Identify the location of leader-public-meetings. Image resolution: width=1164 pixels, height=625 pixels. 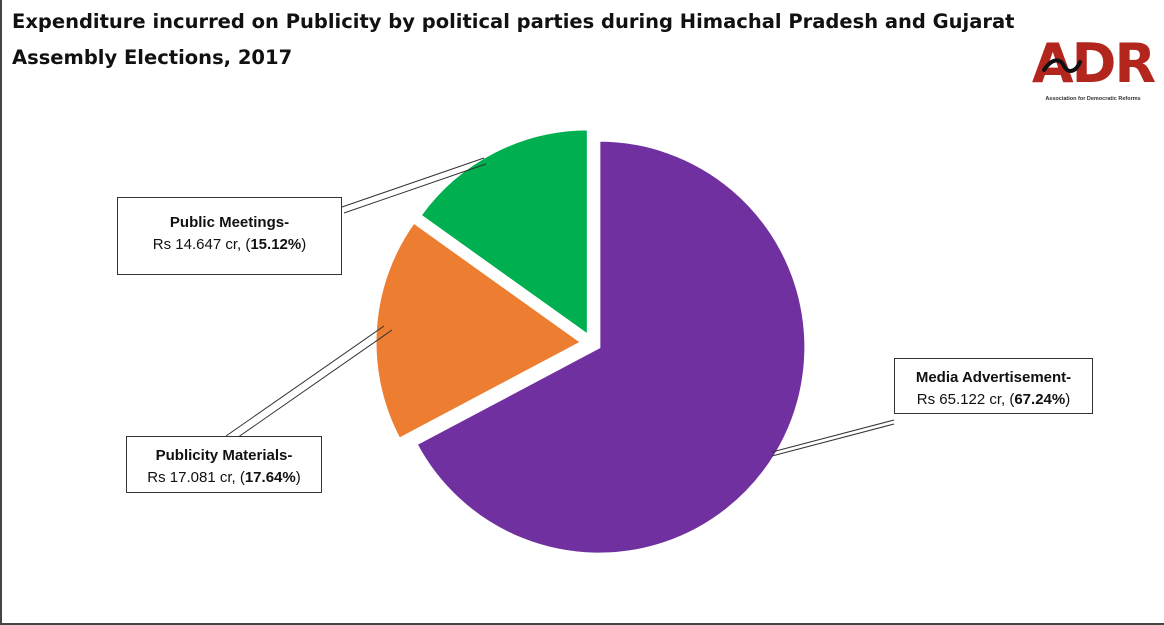
(414, 185).